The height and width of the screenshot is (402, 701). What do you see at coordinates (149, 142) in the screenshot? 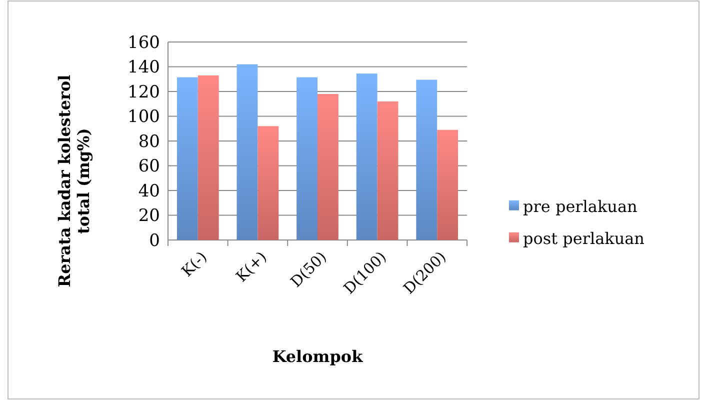
I see `y-tick-label: 80` at bounding box center [149, 142].